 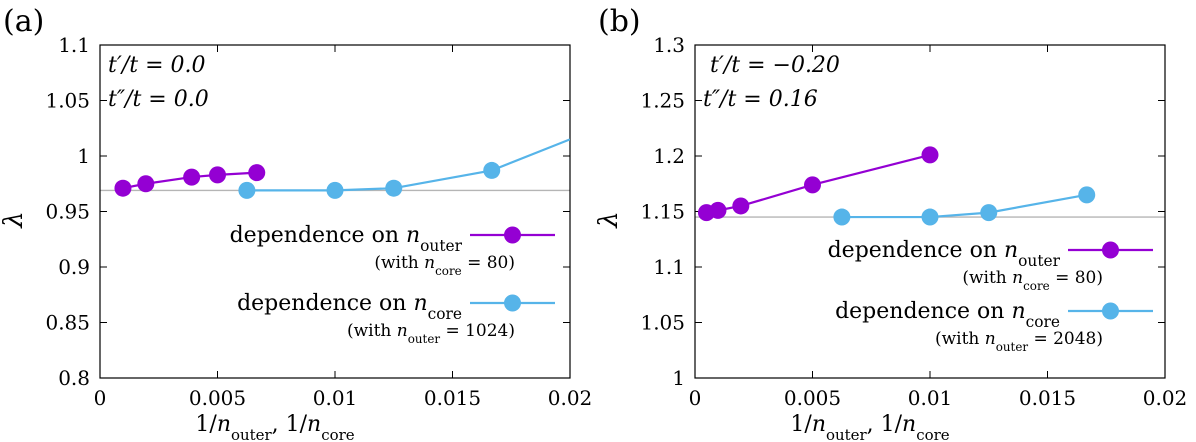 I want to click on y-tick-label: 1.3, so click(x=669, y=45).